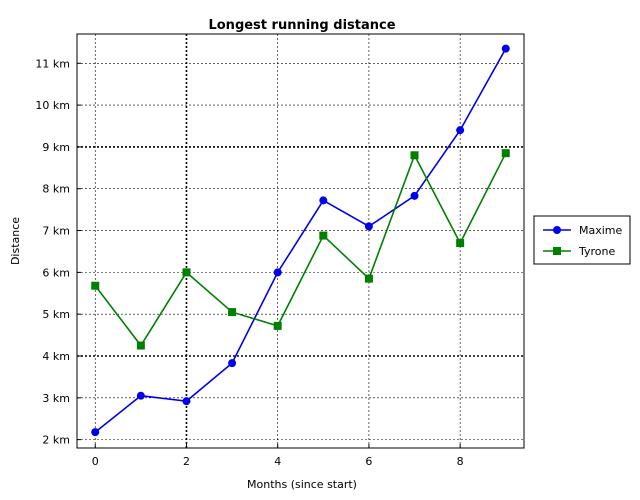 The width and height of the screenshot is (640, 500). Describe the element at coordinates (596, 251) in the screenshot. I see `legend-label: Tyrone` at that location.